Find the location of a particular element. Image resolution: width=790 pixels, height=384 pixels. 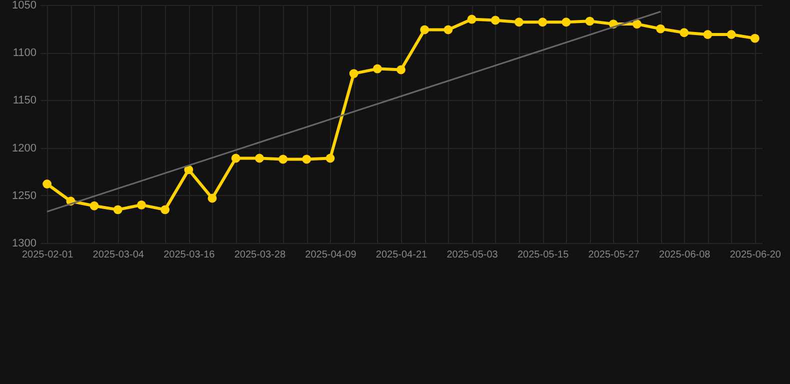

y-tick-label: 1250 is located at coordinates (24, 196).